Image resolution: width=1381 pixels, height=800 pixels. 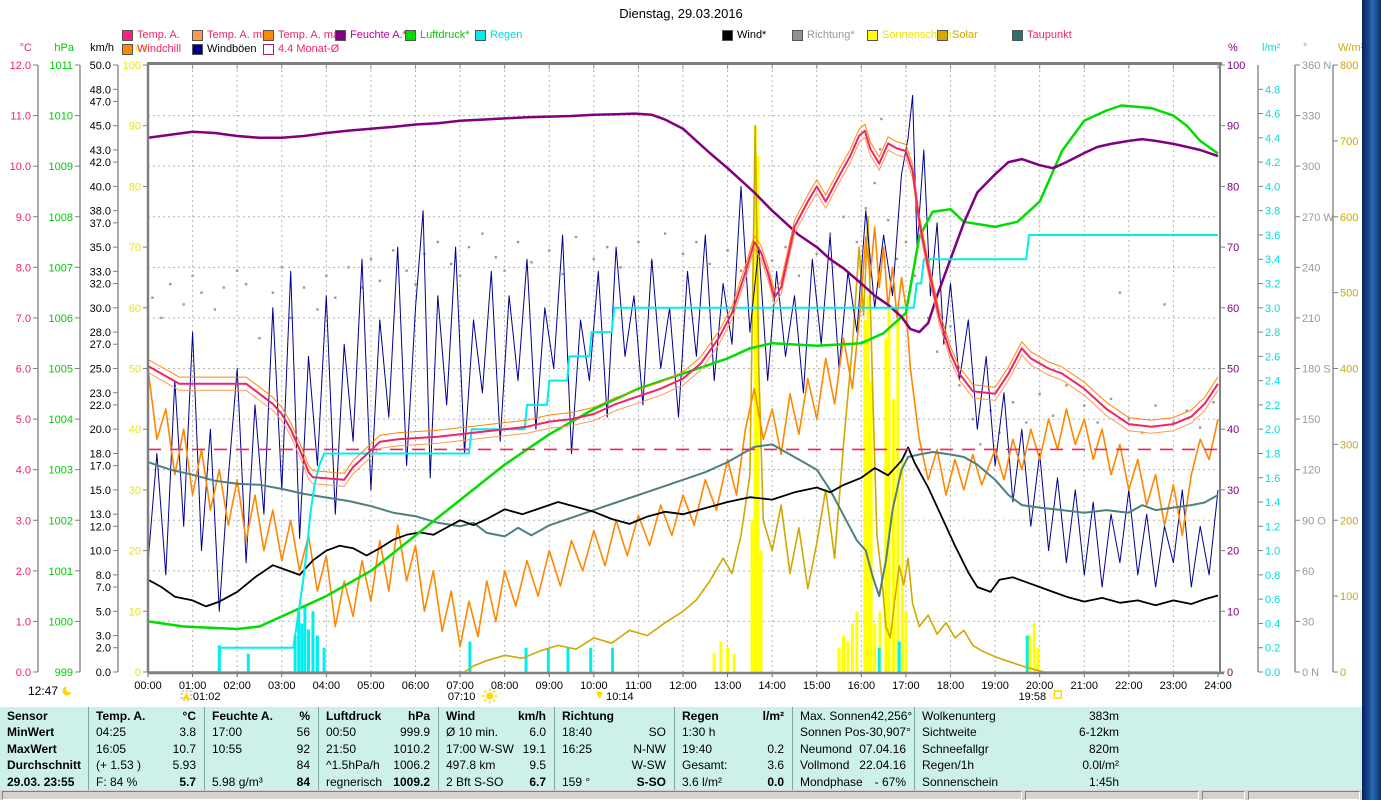 I want to click on legend-label: Windchill, so click(x=159, y=49).